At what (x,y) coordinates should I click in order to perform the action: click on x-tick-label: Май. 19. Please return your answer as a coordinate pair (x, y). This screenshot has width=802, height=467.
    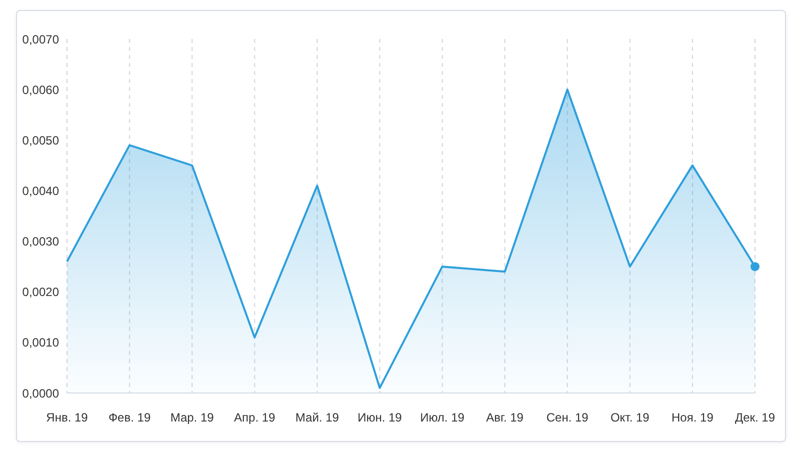
    Looking at the image, I should click on (317, 417).